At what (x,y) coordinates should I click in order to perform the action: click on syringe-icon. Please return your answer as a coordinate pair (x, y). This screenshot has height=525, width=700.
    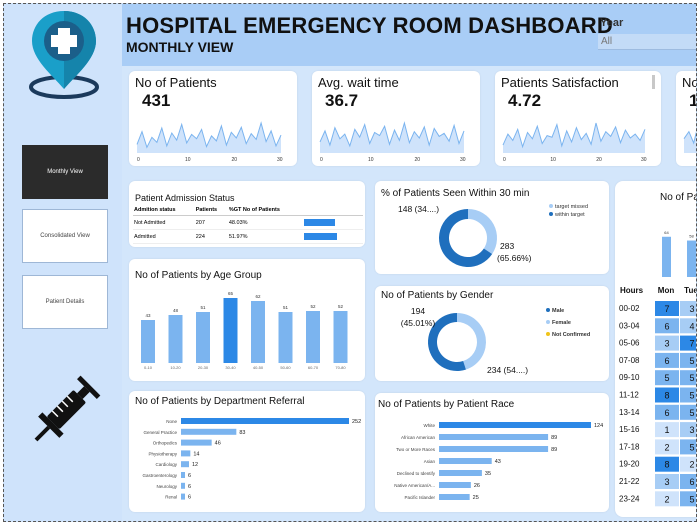
    Looking at the image, I should click on (67, 408).